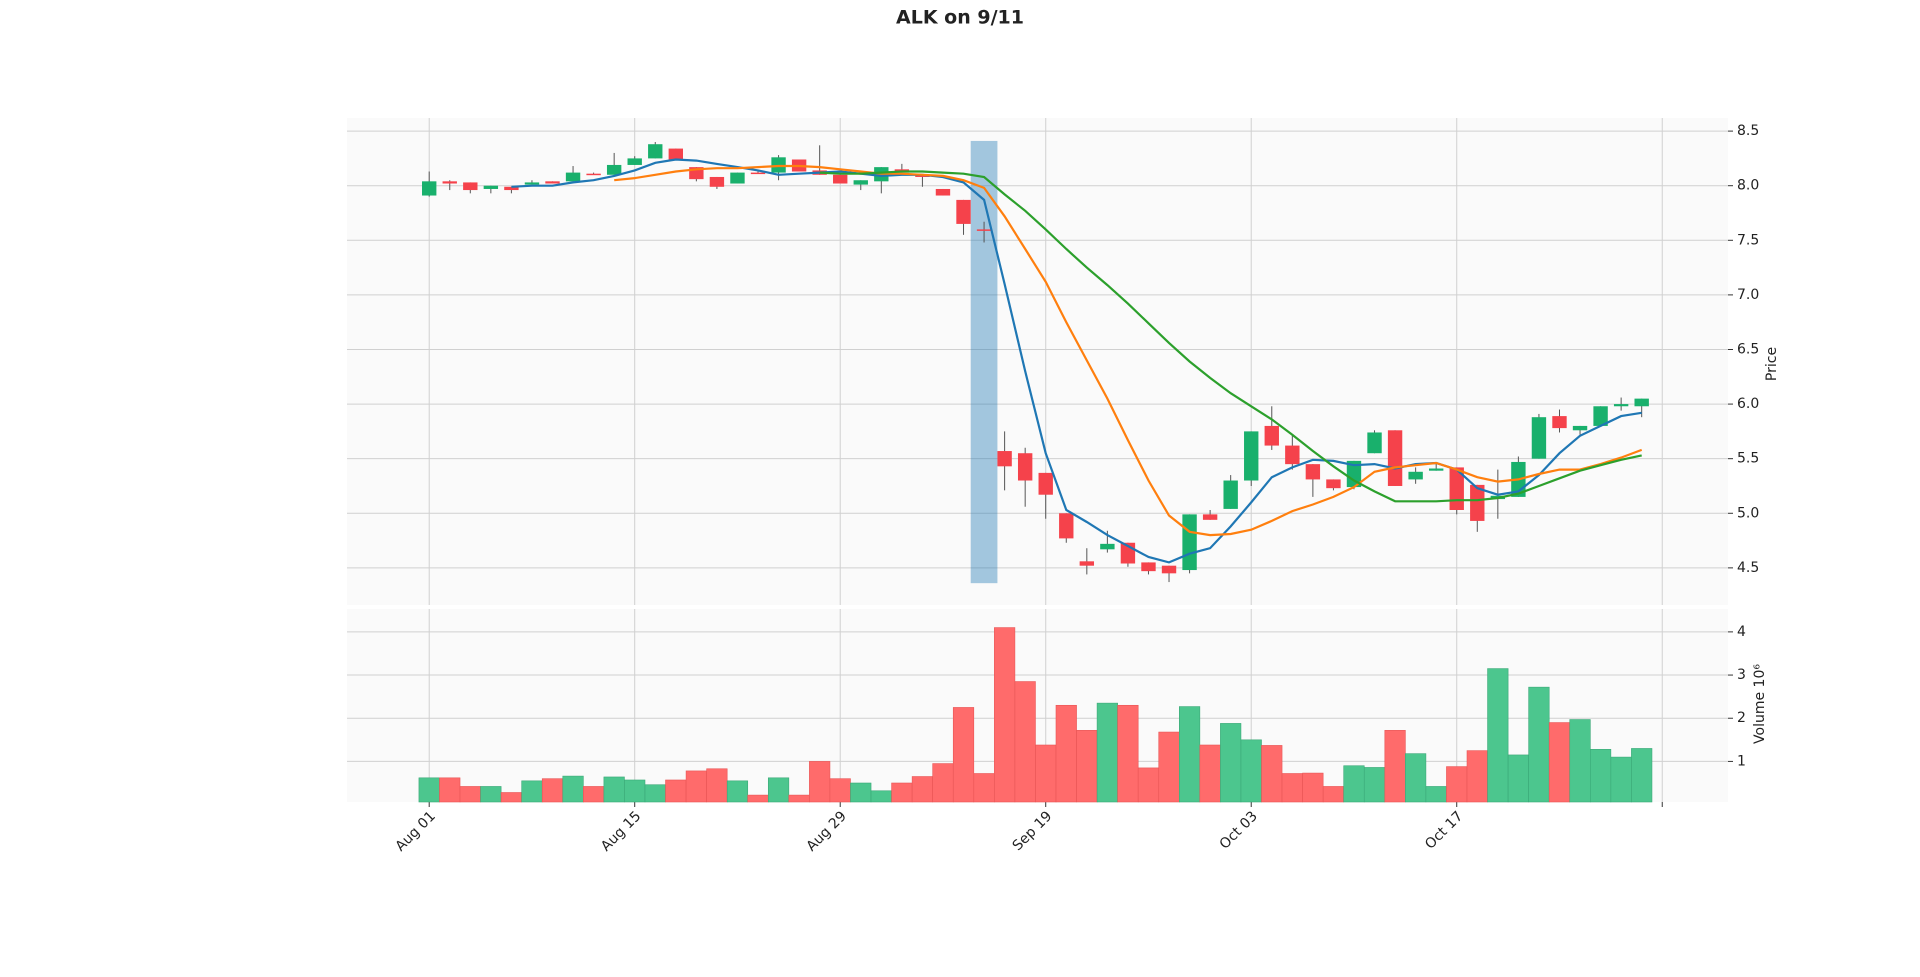 The height and width of the screenshot is (977, 1920). What do you see at coordinates (1748, 513) in the screenshot?
I see `y-tick-label: 5.0` at bounding box center [1748, 513].